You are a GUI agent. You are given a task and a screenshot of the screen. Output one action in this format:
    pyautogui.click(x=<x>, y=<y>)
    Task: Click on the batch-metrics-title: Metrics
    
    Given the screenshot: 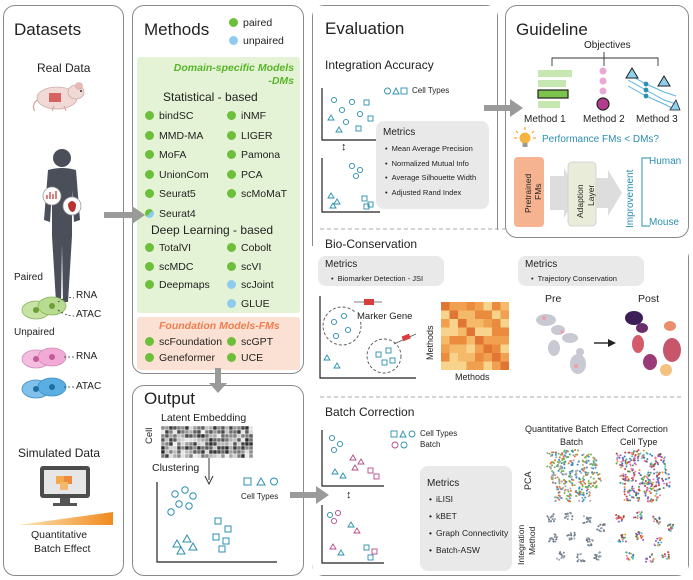 What is the action you would take?
    pyautogui.click(x=443, y=483)
    